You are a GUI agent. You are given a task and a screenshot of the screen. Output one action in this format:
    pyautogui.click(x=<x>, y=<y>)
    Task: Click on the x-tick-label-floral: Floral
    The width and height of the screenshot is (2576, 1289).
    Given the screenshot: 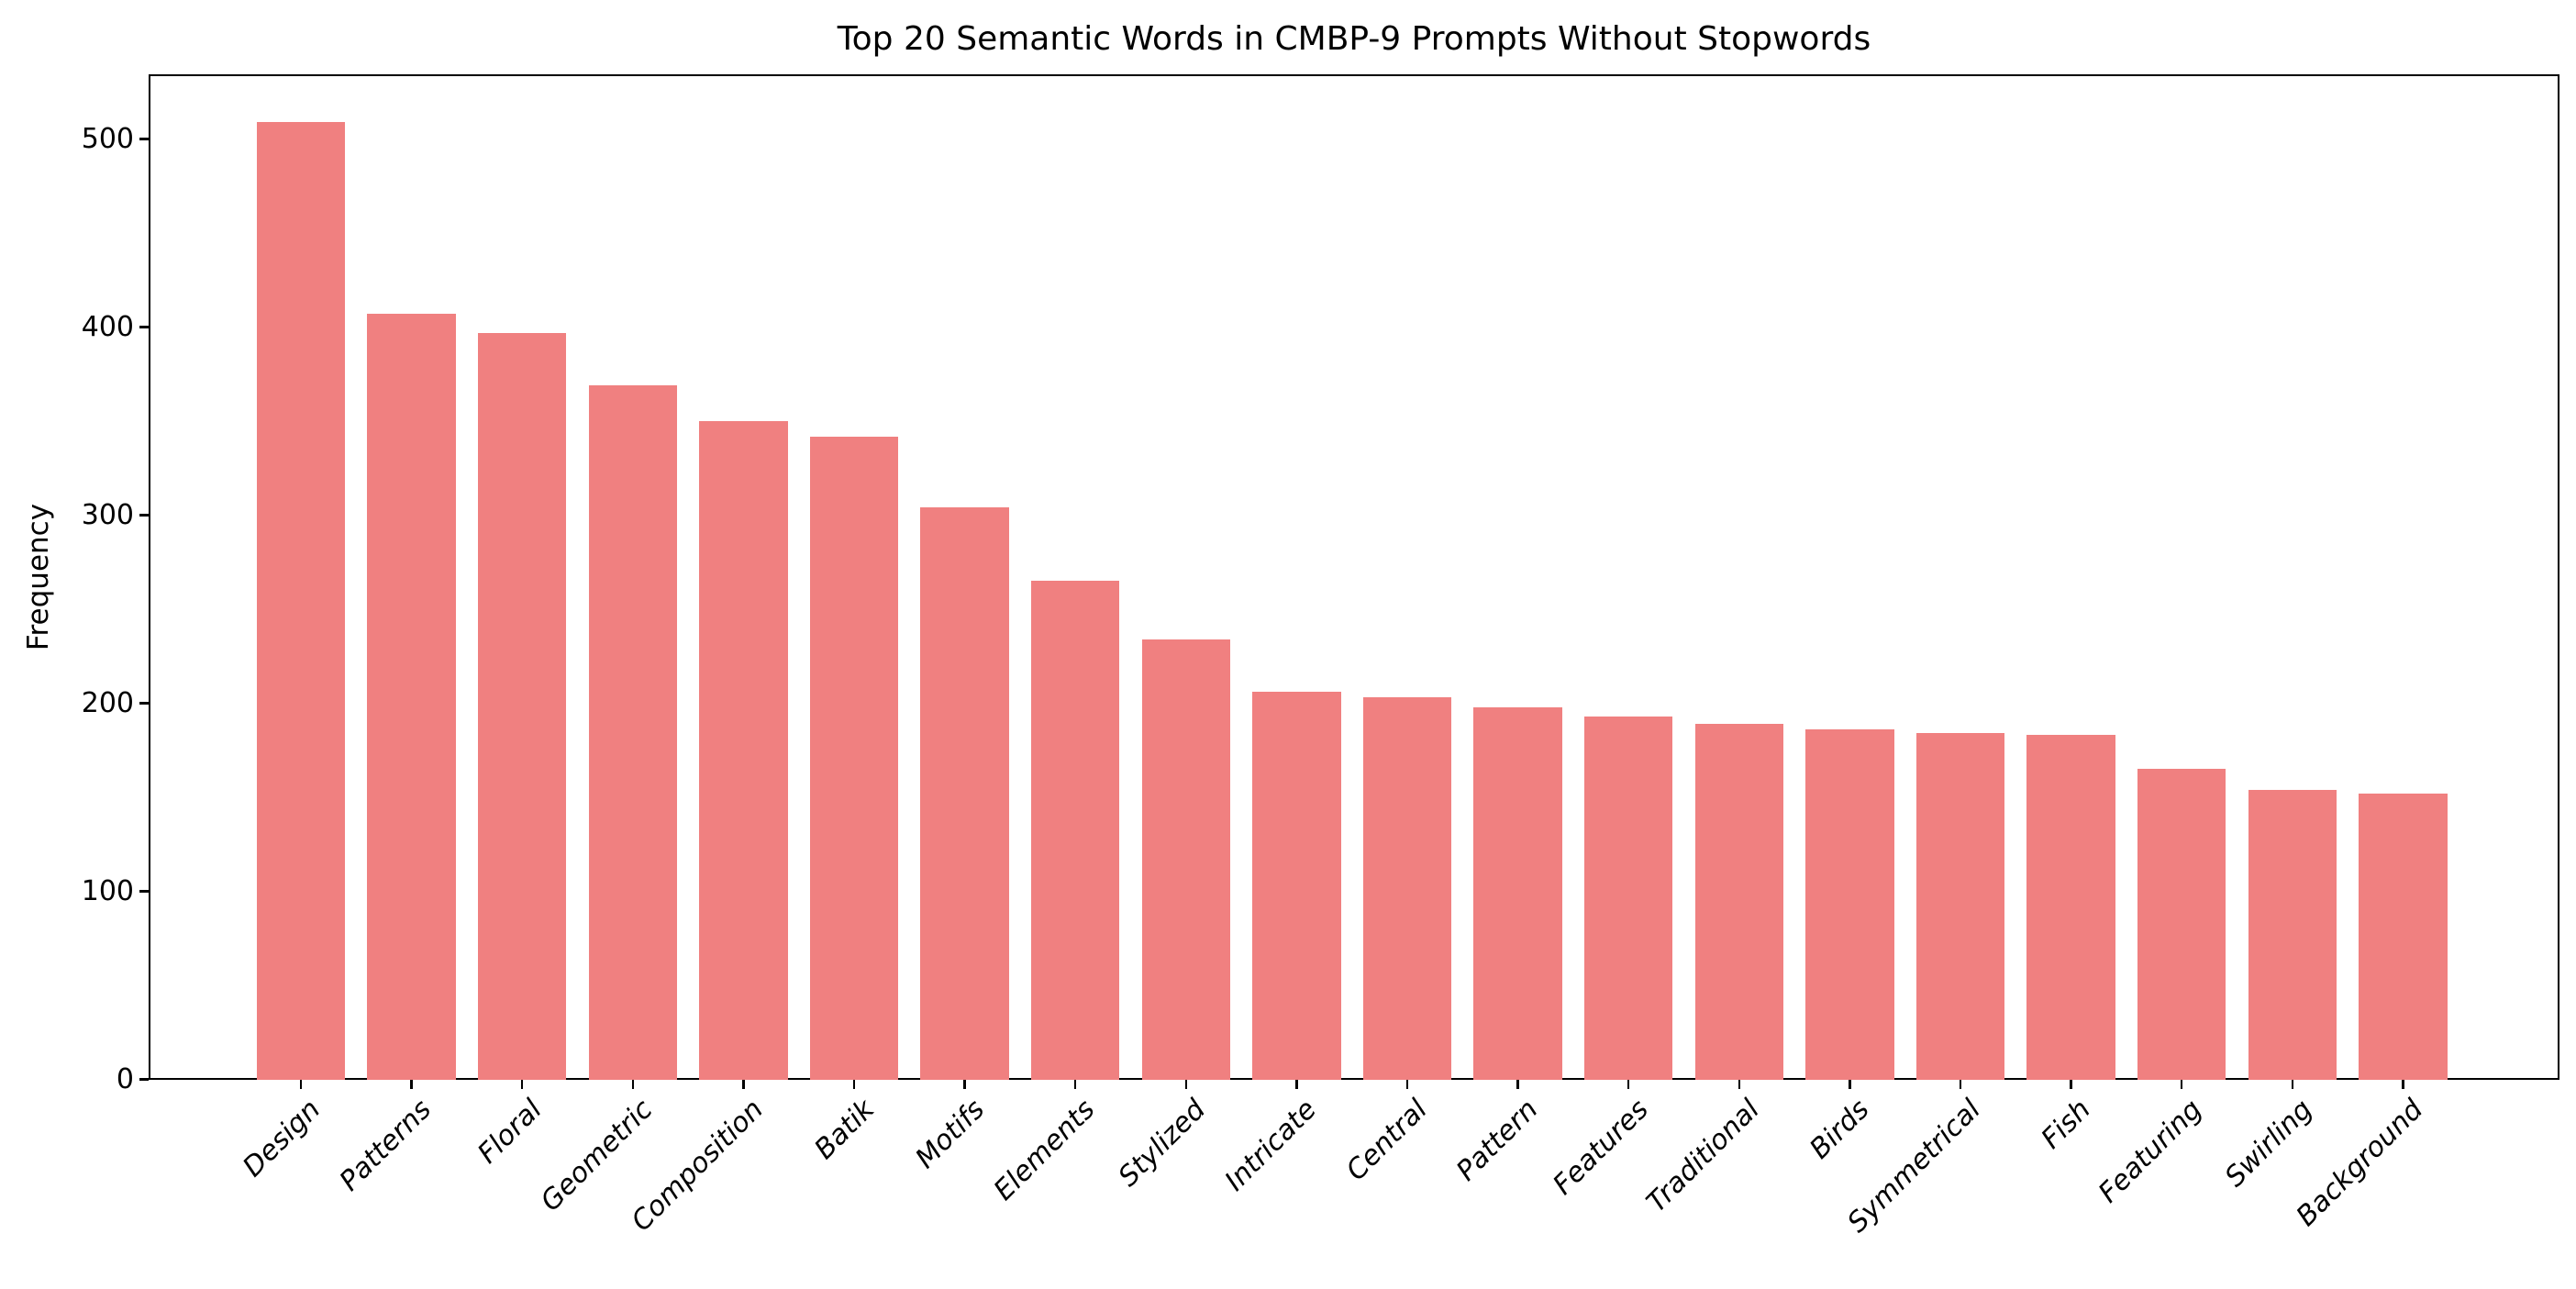 What is the action you would take?
    pyautogui.click(x=510, y=1132)
    